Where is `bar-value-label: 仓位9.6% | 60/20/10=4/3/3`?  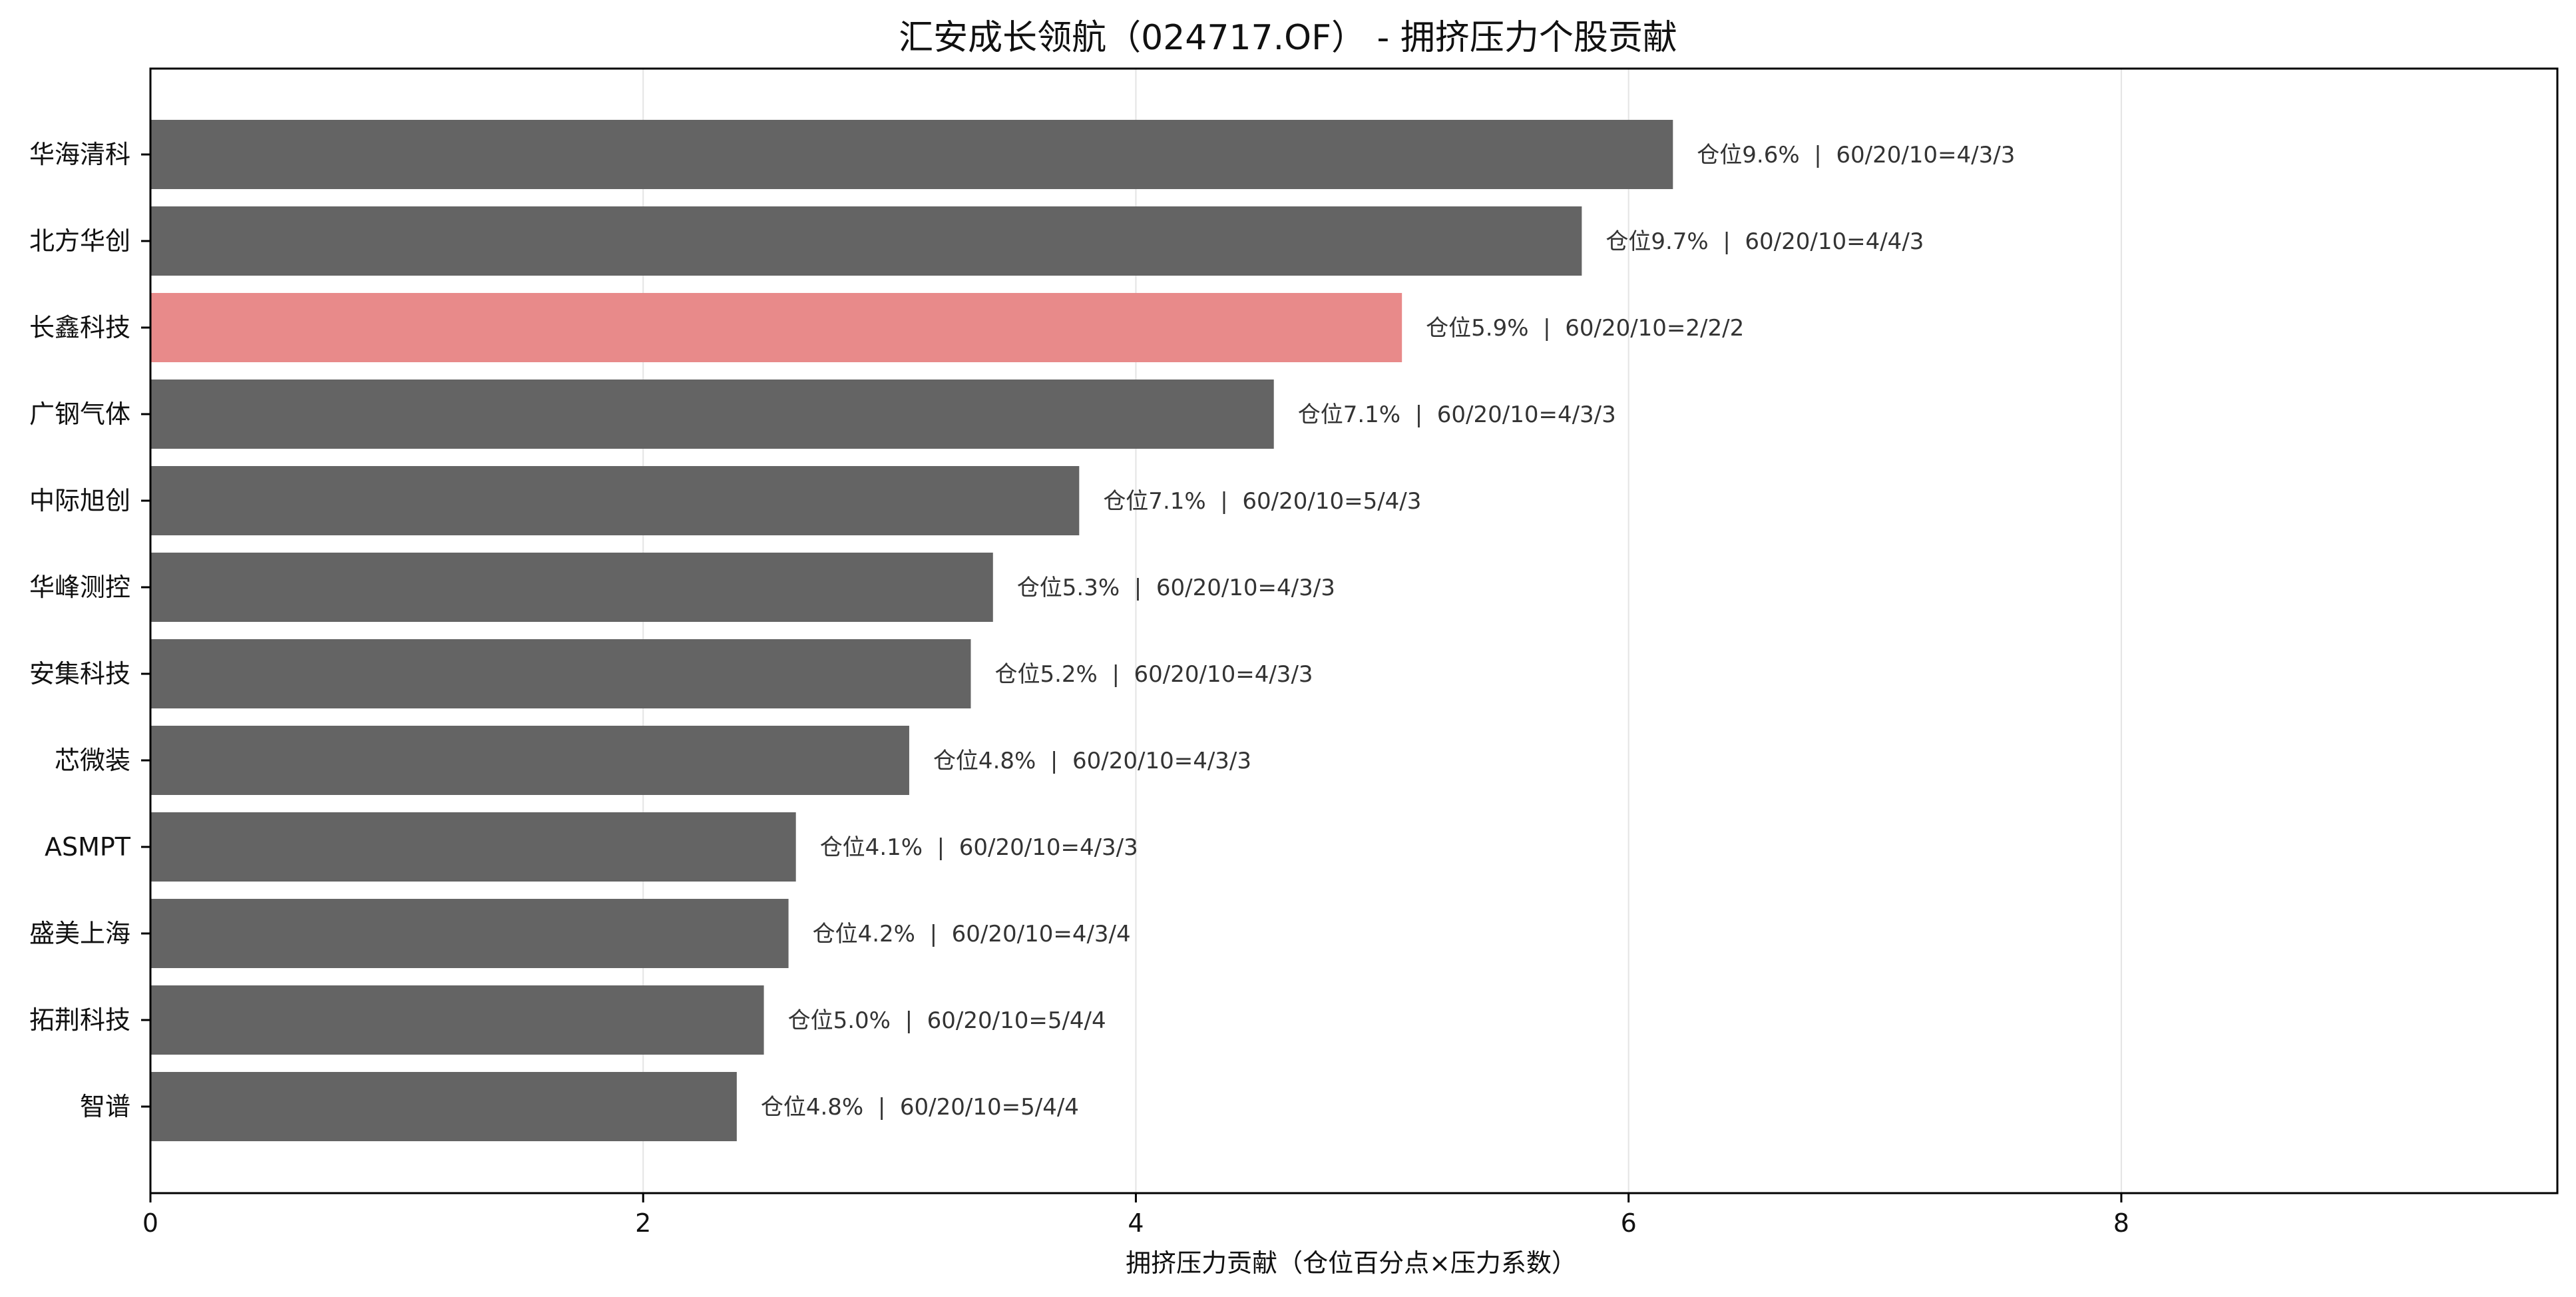 bar-value-label: 仓位9.6% | 60/20/10=4/3/3 is located at coordinates (1856, 155).